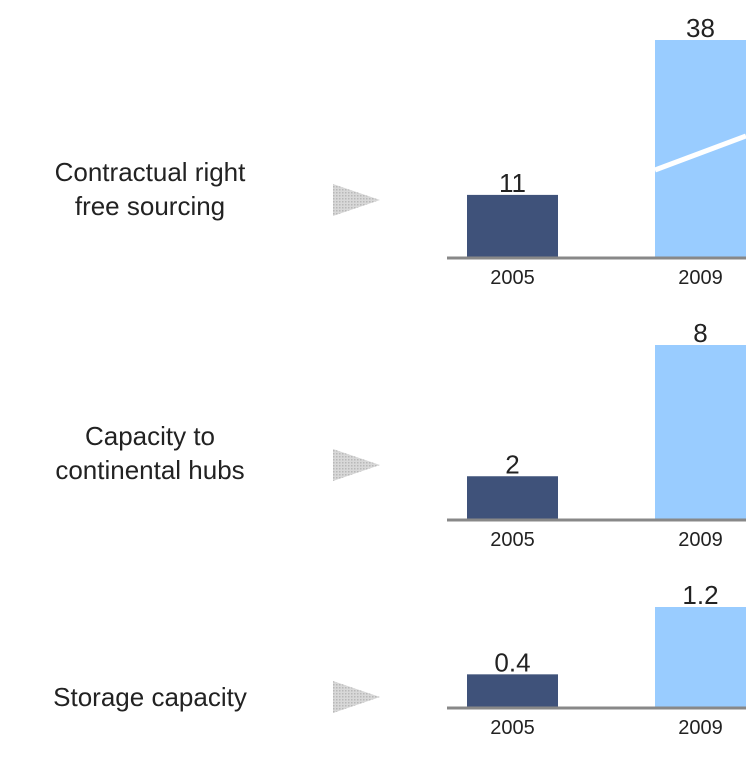 The image size is (746, 766). What do you see at coordinates (150, 436) in the screenshot?
I see `row-label: Capacity to` at bounding box center [150, 436].